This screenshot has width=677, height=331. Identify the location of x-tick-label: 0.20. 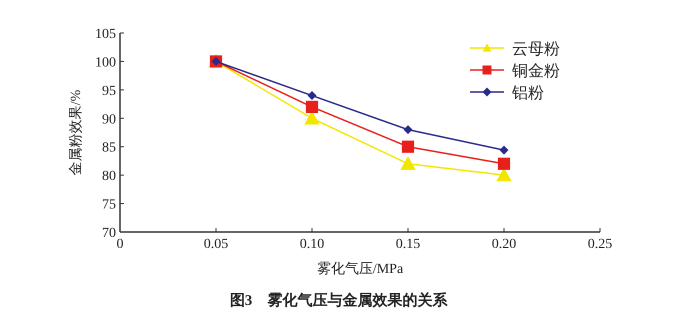
(504, 244).